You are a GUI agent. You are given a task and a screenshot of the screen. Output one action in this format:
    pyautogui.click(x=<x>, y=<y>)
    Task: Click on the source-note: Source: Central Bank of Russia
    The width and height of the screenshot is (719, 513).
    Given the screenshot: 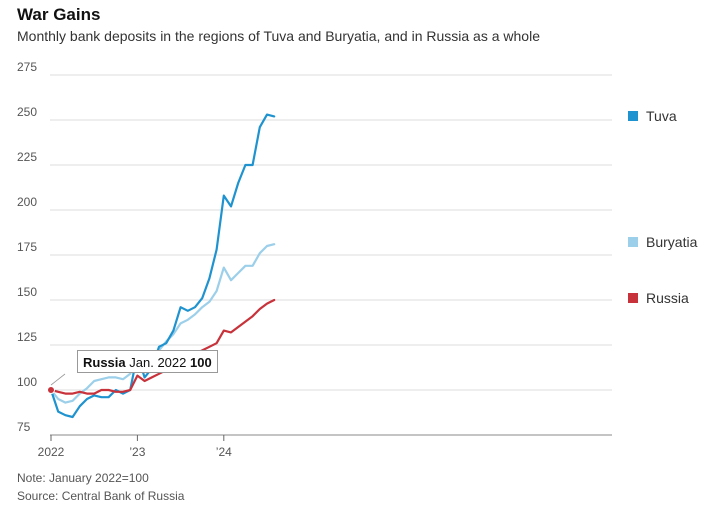 What is the action you would take?
    pyautogui.click(x=101, y=496)
    